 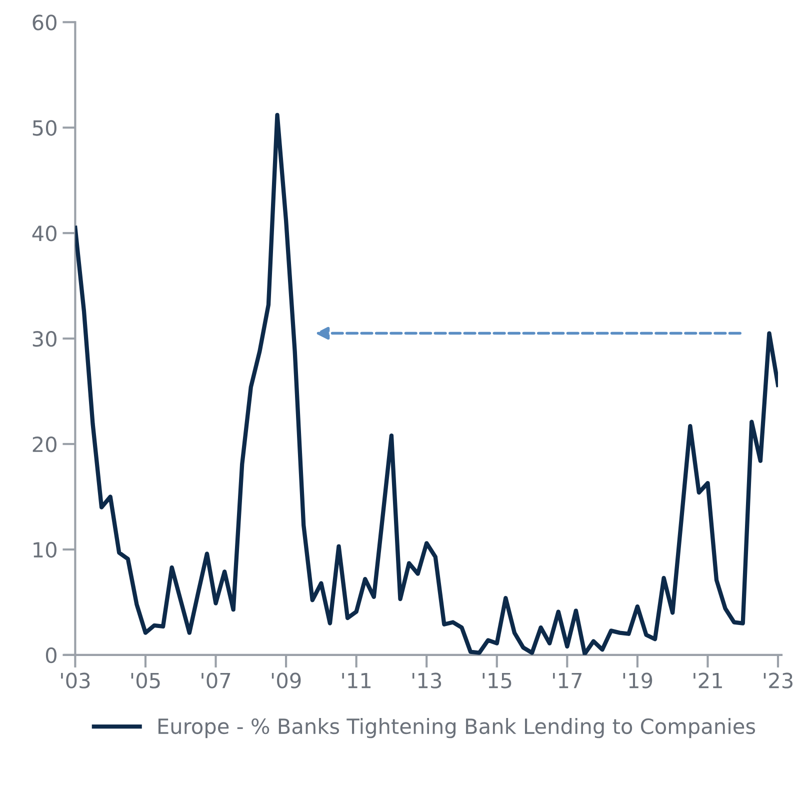 What do you see at coordinates (44, 128) in the screenshot?
I see `y-tick-label: 50` at bounding box center [44, 128].